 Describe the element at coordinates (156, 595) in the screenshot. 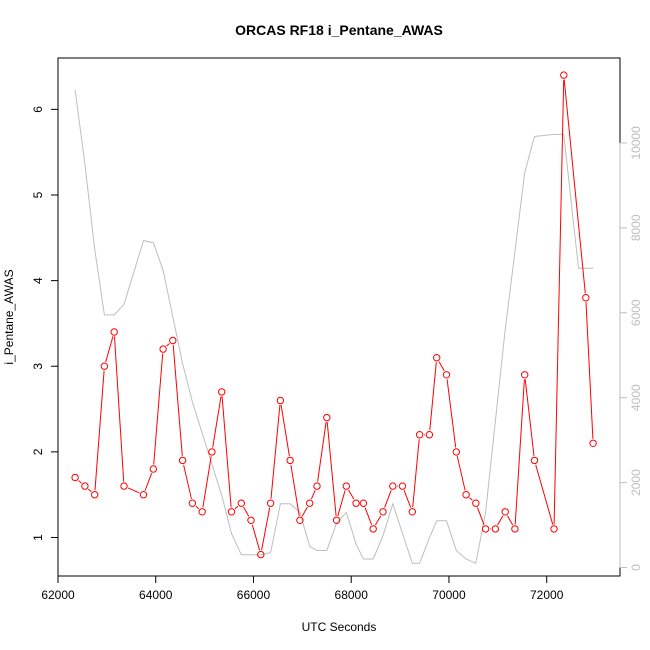

I see `x-tick-label: 64000` at that location.